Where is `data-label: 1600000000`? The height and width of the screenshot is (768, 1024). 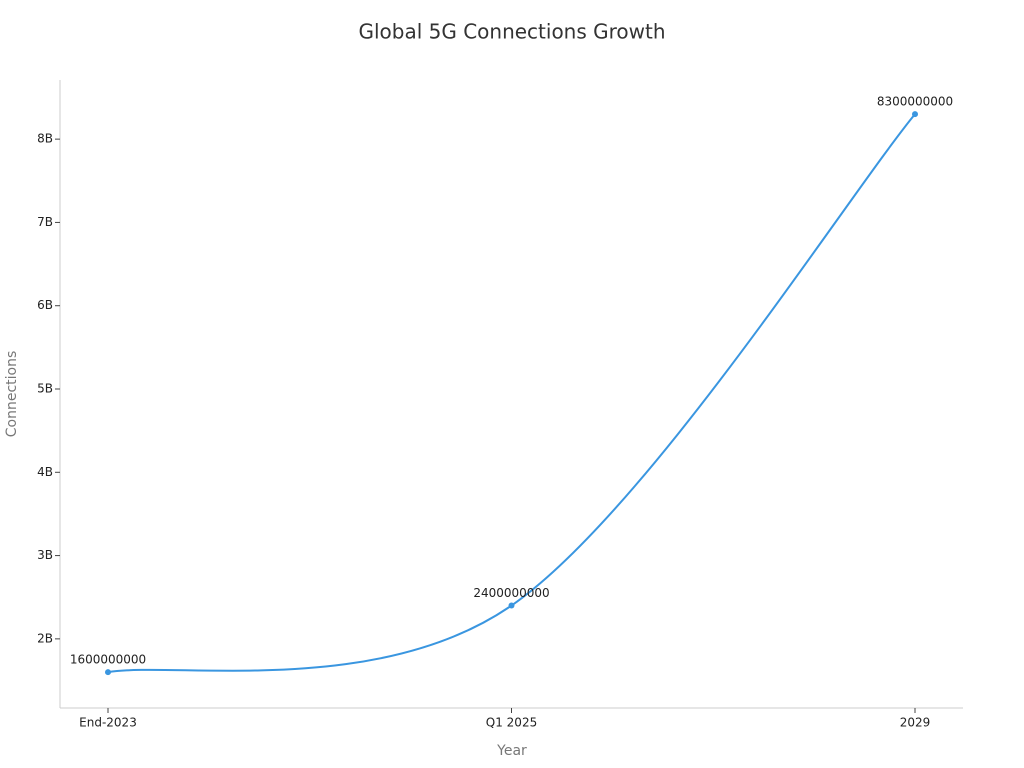 data-label: 1600000000 is located at coordinates (108, 660).